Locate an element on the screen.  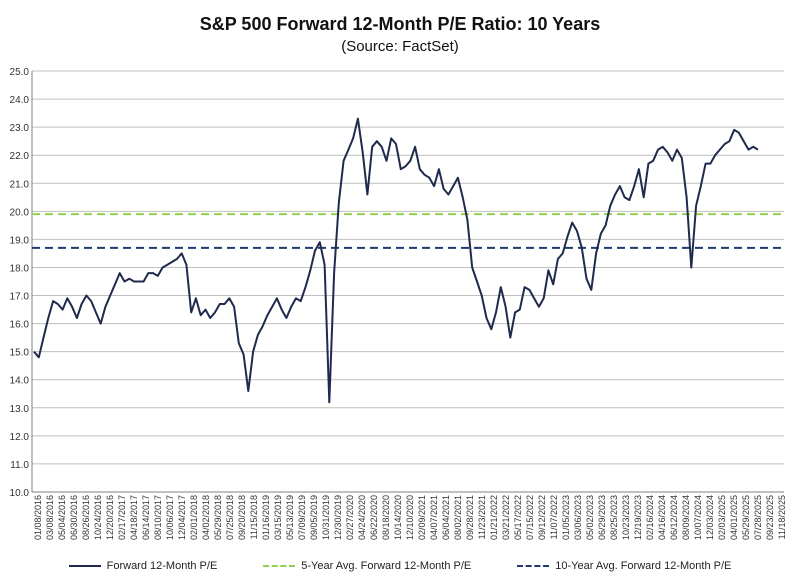
x-tick-label: 11/15/2018 is located at coordinates (254, 517).